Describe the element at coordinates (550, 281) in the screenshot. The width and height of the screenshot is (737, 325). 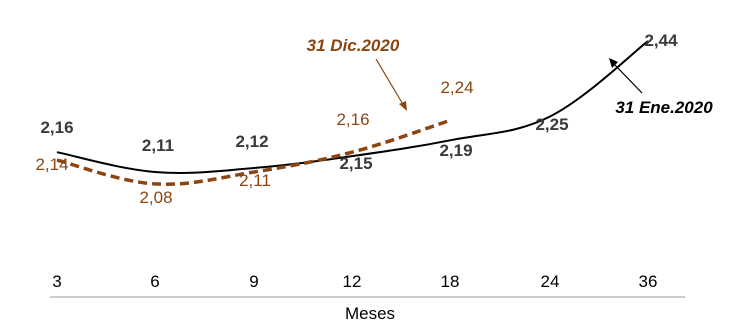
I see `x-tick-label: 24` at that location.